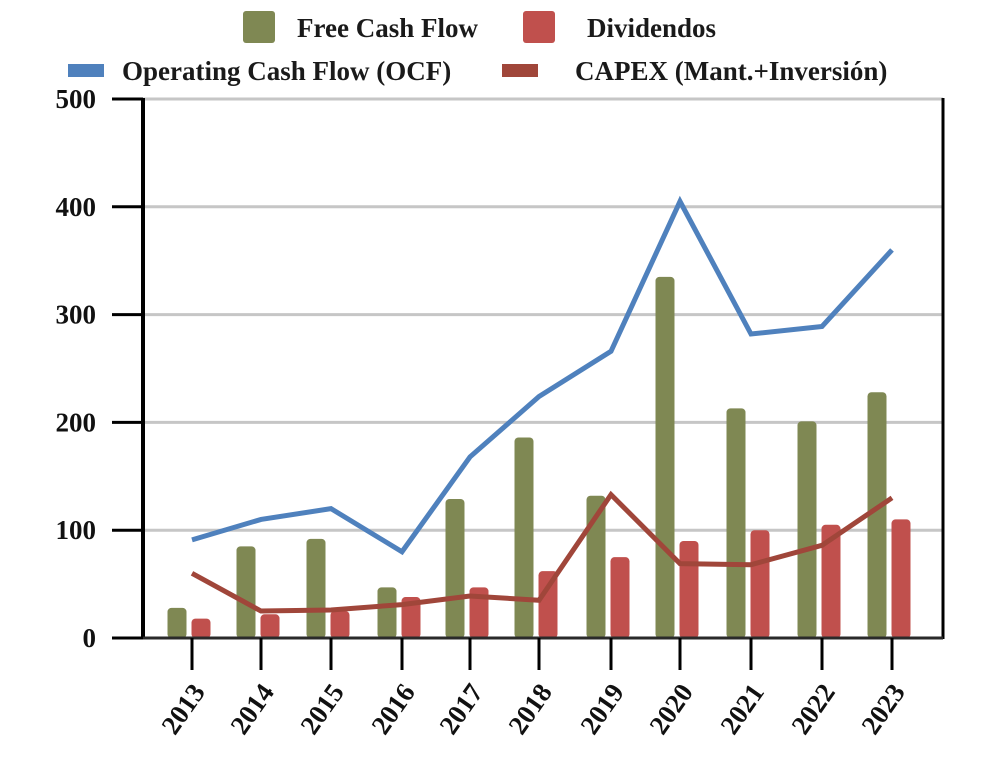 The width and height of the screenshot is (985, 760). I want to click on legend-swatch-ocf, so click(86, 70).